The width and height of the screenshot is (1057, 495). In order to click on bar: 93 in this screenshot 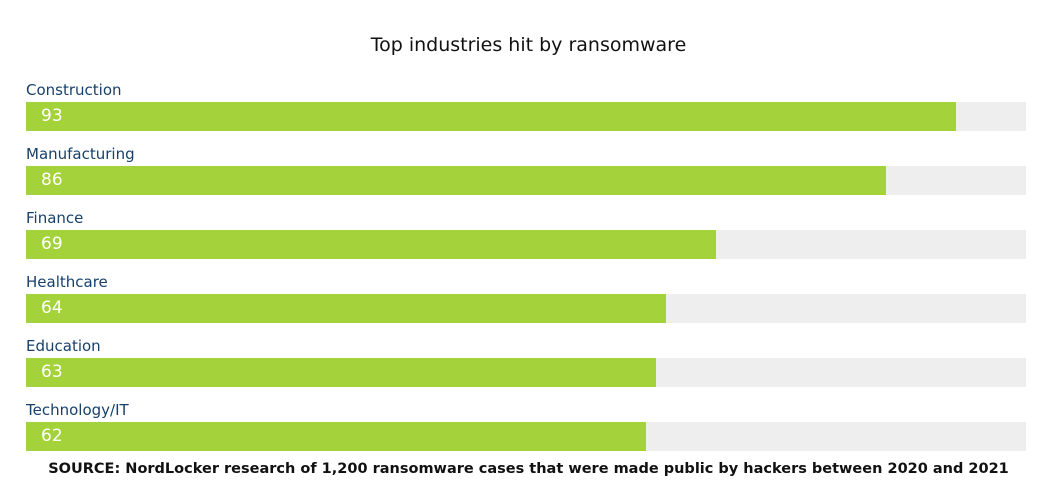, I will do `click(491, 116)`.